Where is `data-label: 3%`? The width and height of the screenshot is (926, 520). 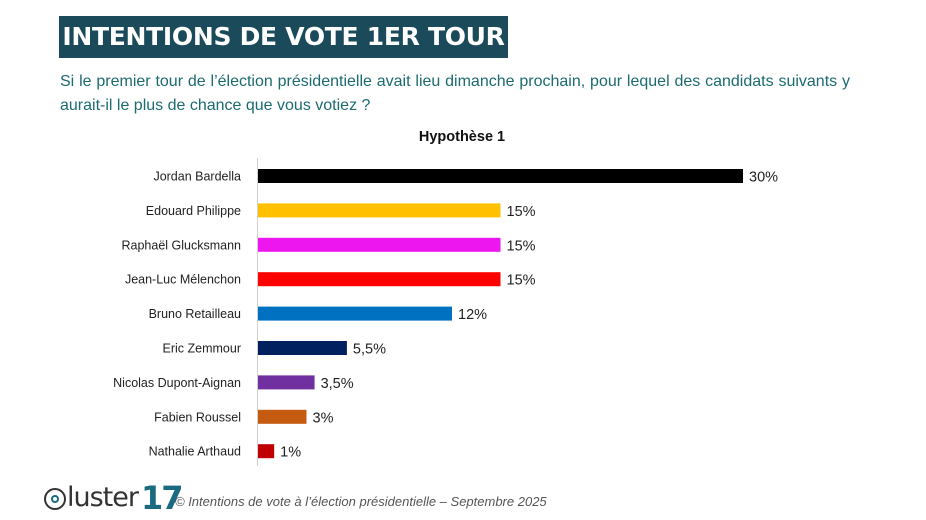 data-label: 3% is located at coordinates (323, 418).